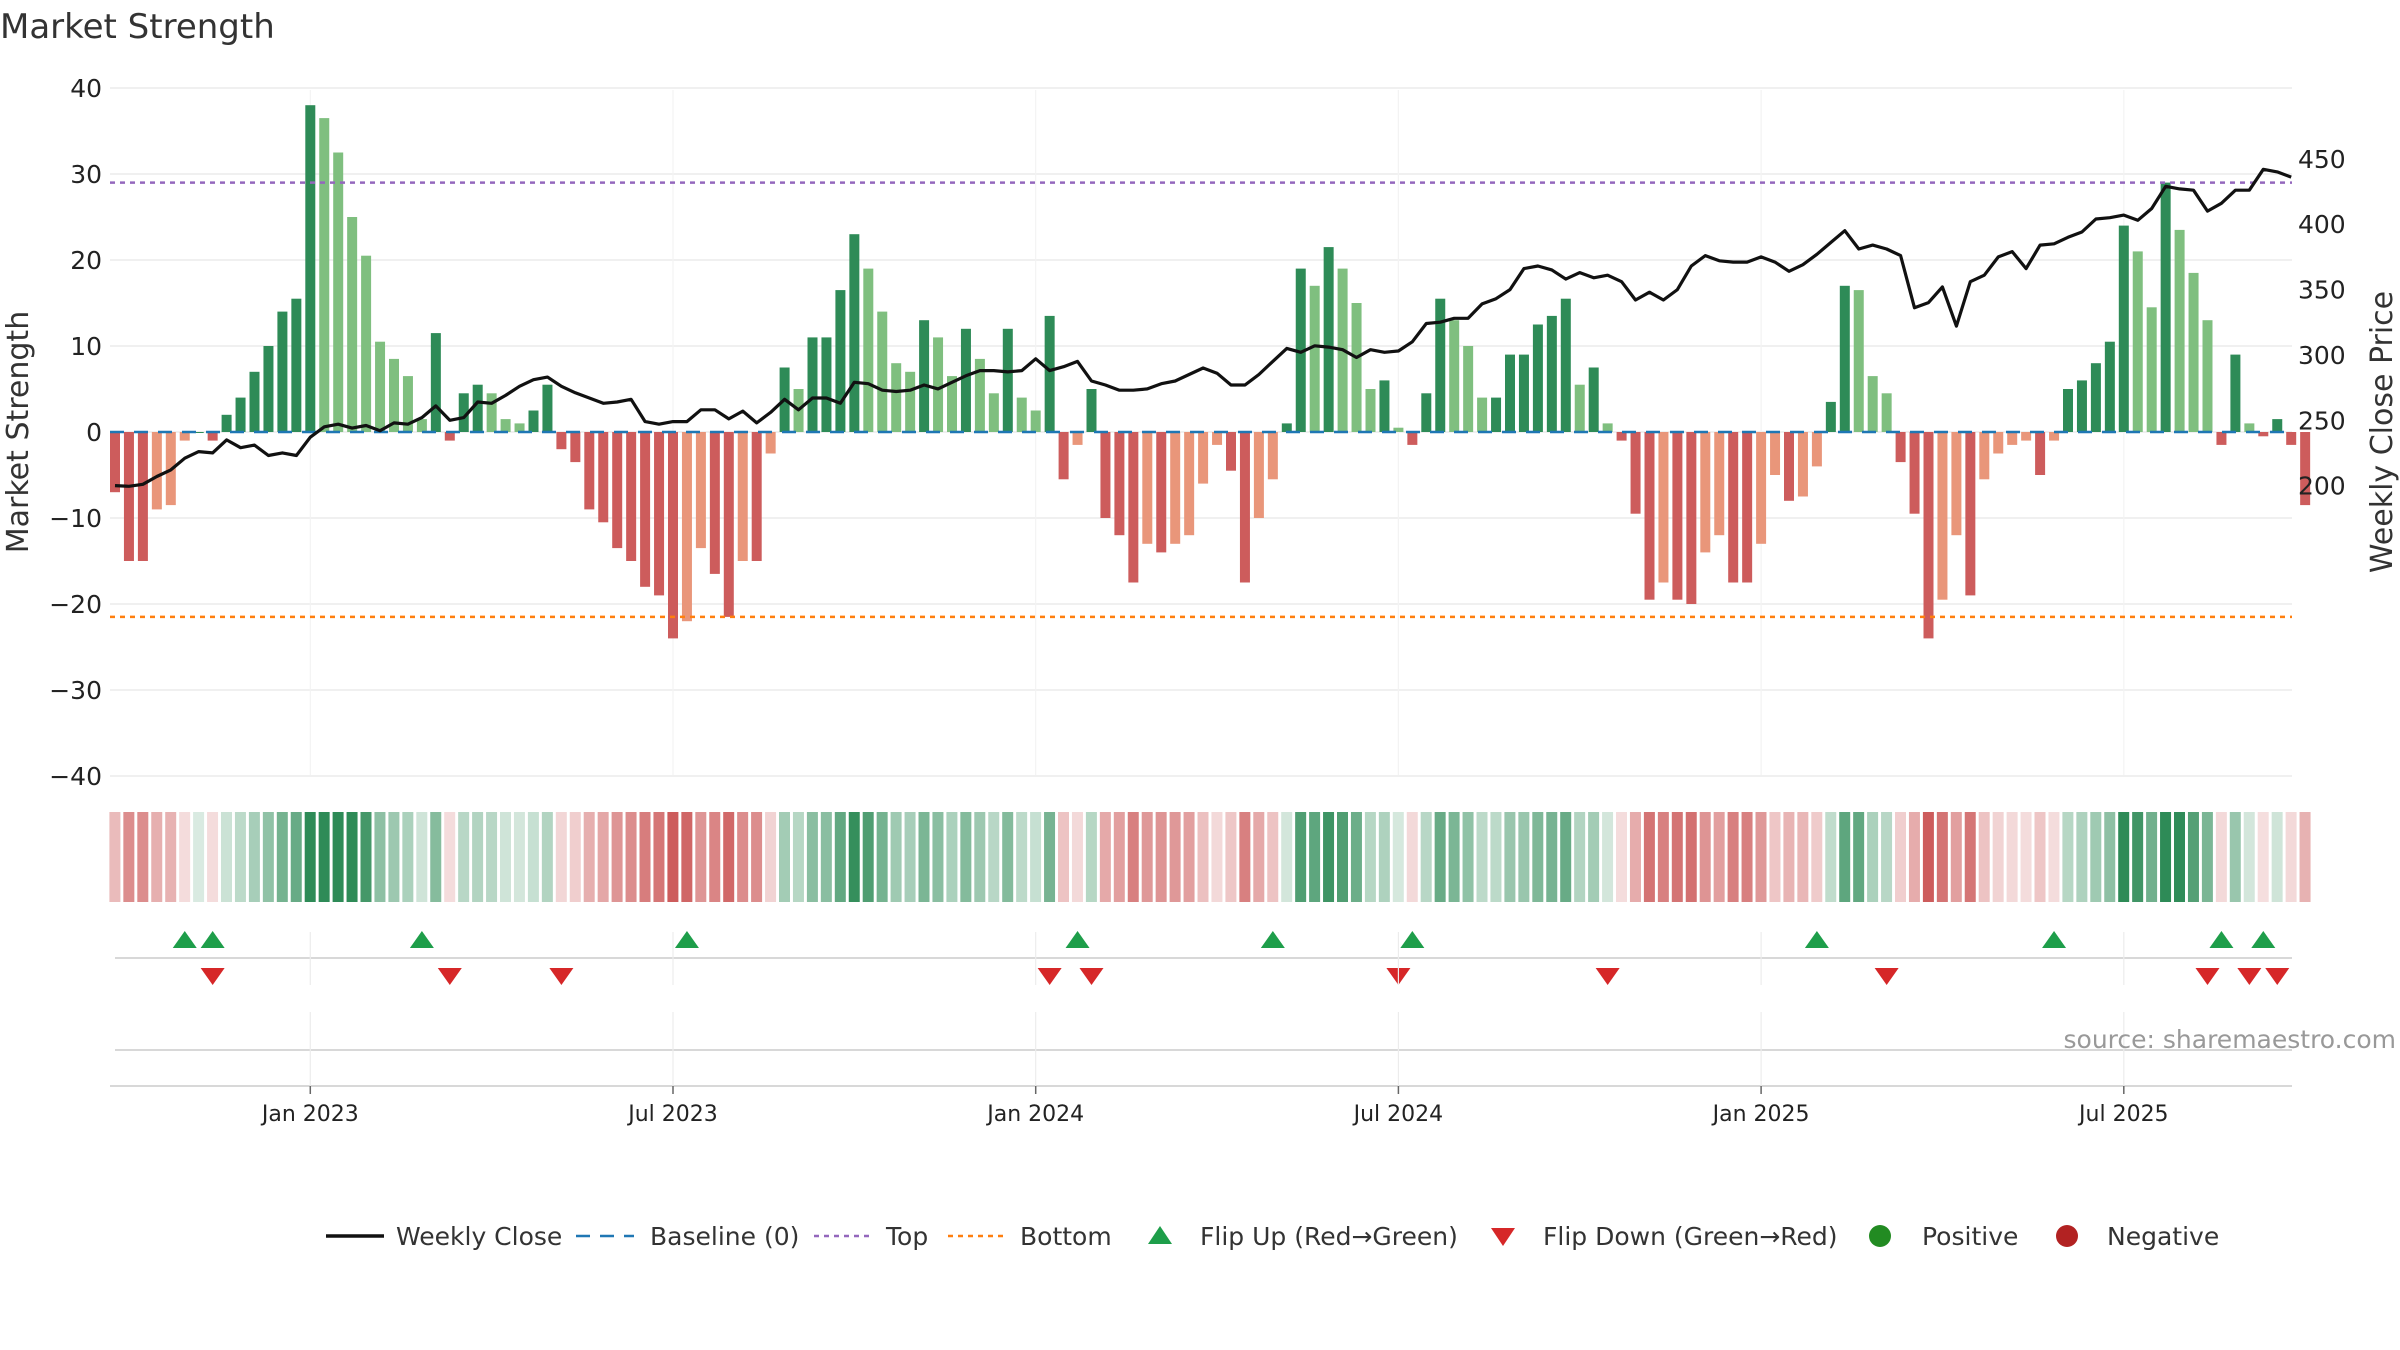 The height and width of the screenshot is (1350, 2400). Describe the element at coordinates (86, 174) in the screenshot. I see `left-tick-label: 30` at that location.